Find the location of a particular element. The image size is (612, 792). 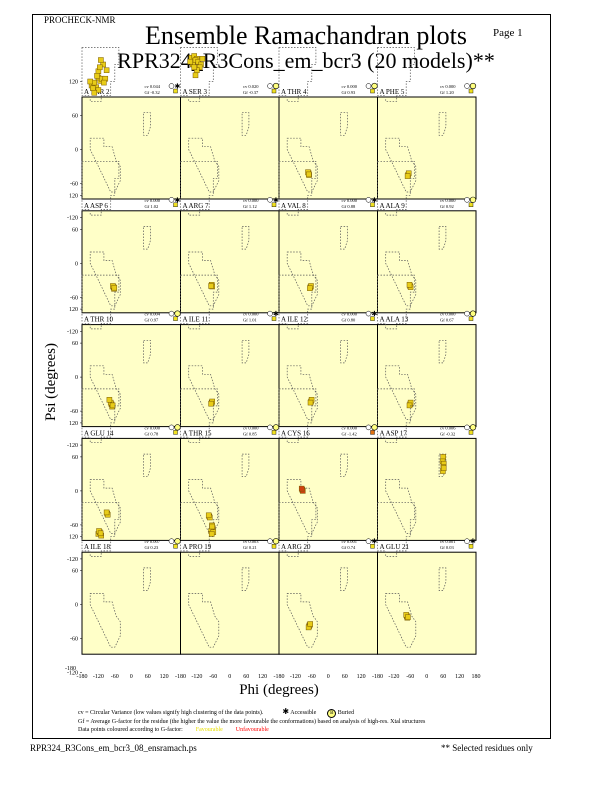

residue-label: A ILE 18 is located at coordinates (97, 547).